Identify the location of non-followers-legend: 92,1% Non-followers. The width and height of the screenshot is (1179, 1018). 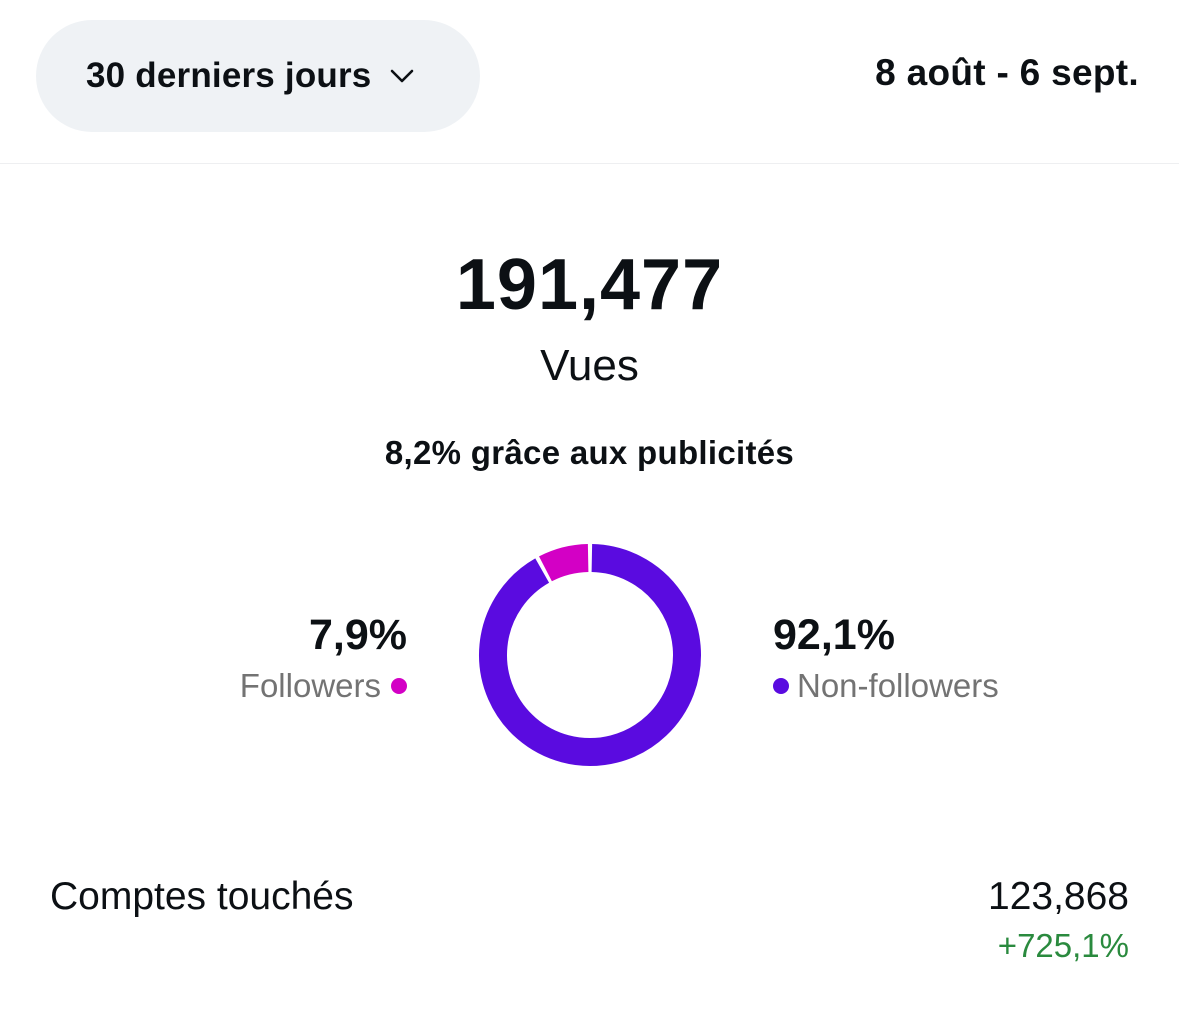
(886, 659).